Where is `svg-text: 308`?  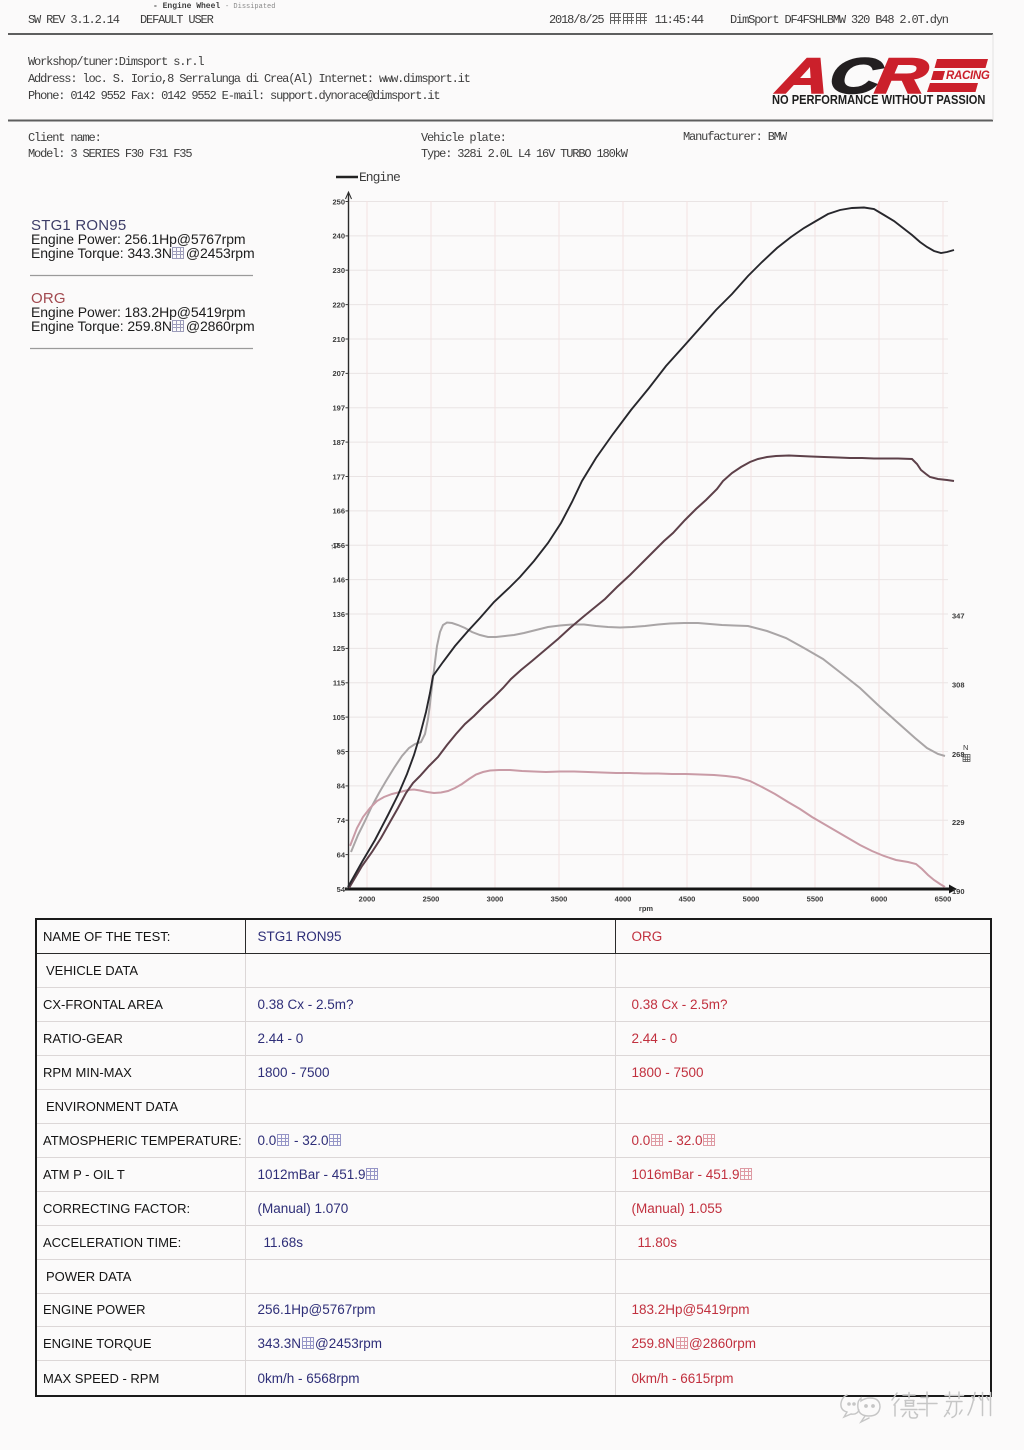
svg-text: 308 is located at coordinates (958, 685).